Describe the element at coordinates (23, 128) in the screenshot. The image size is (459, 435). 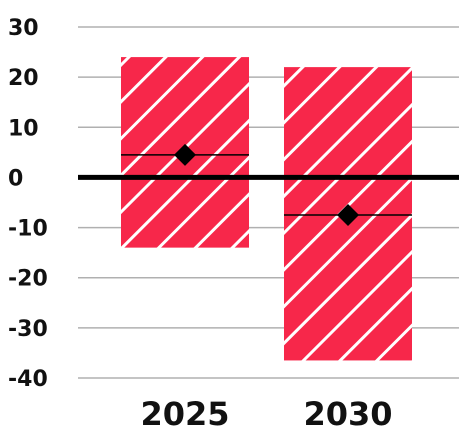
I see `y-tick-label: 10` at that location.